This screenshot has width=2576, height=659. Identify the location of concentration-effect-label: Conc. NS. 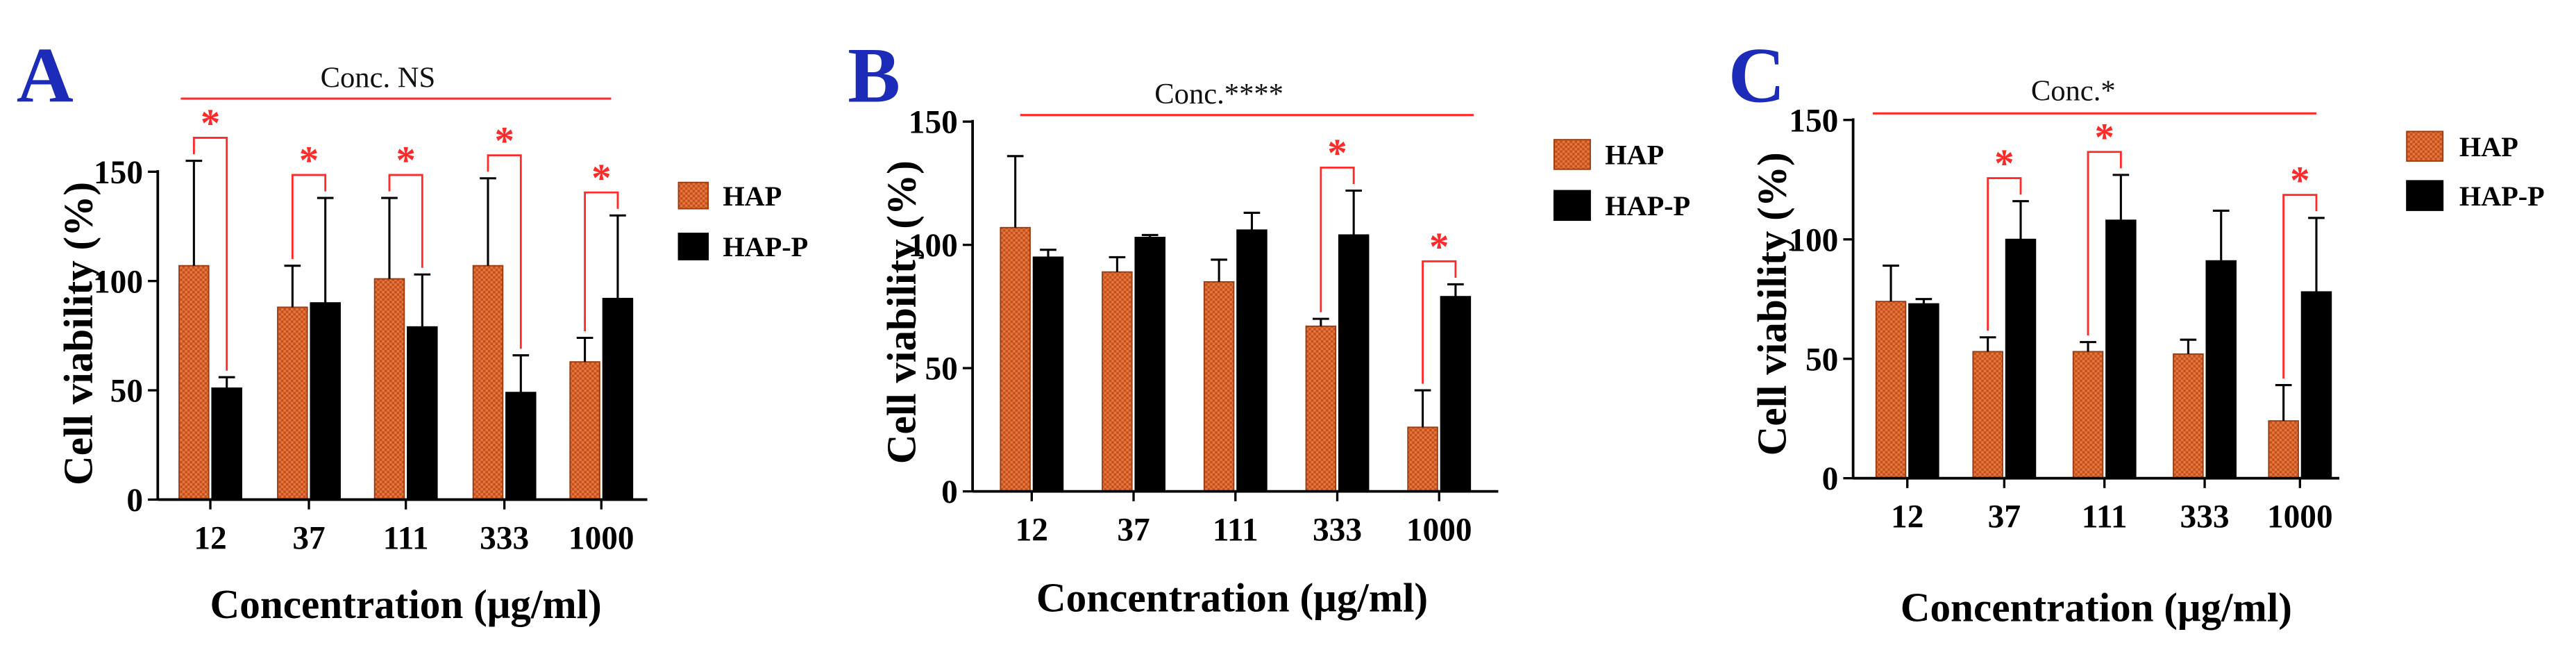
(378, 77).